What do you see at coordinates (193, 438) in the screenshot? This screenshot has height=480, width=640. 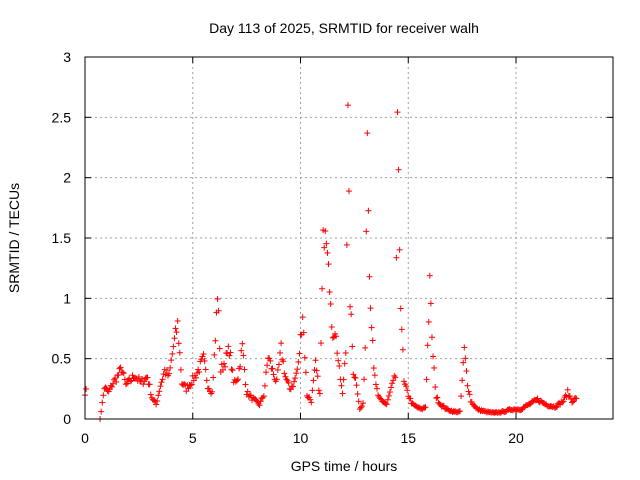 I see `x-tick-label: 5` at bounding box center [193, 438].